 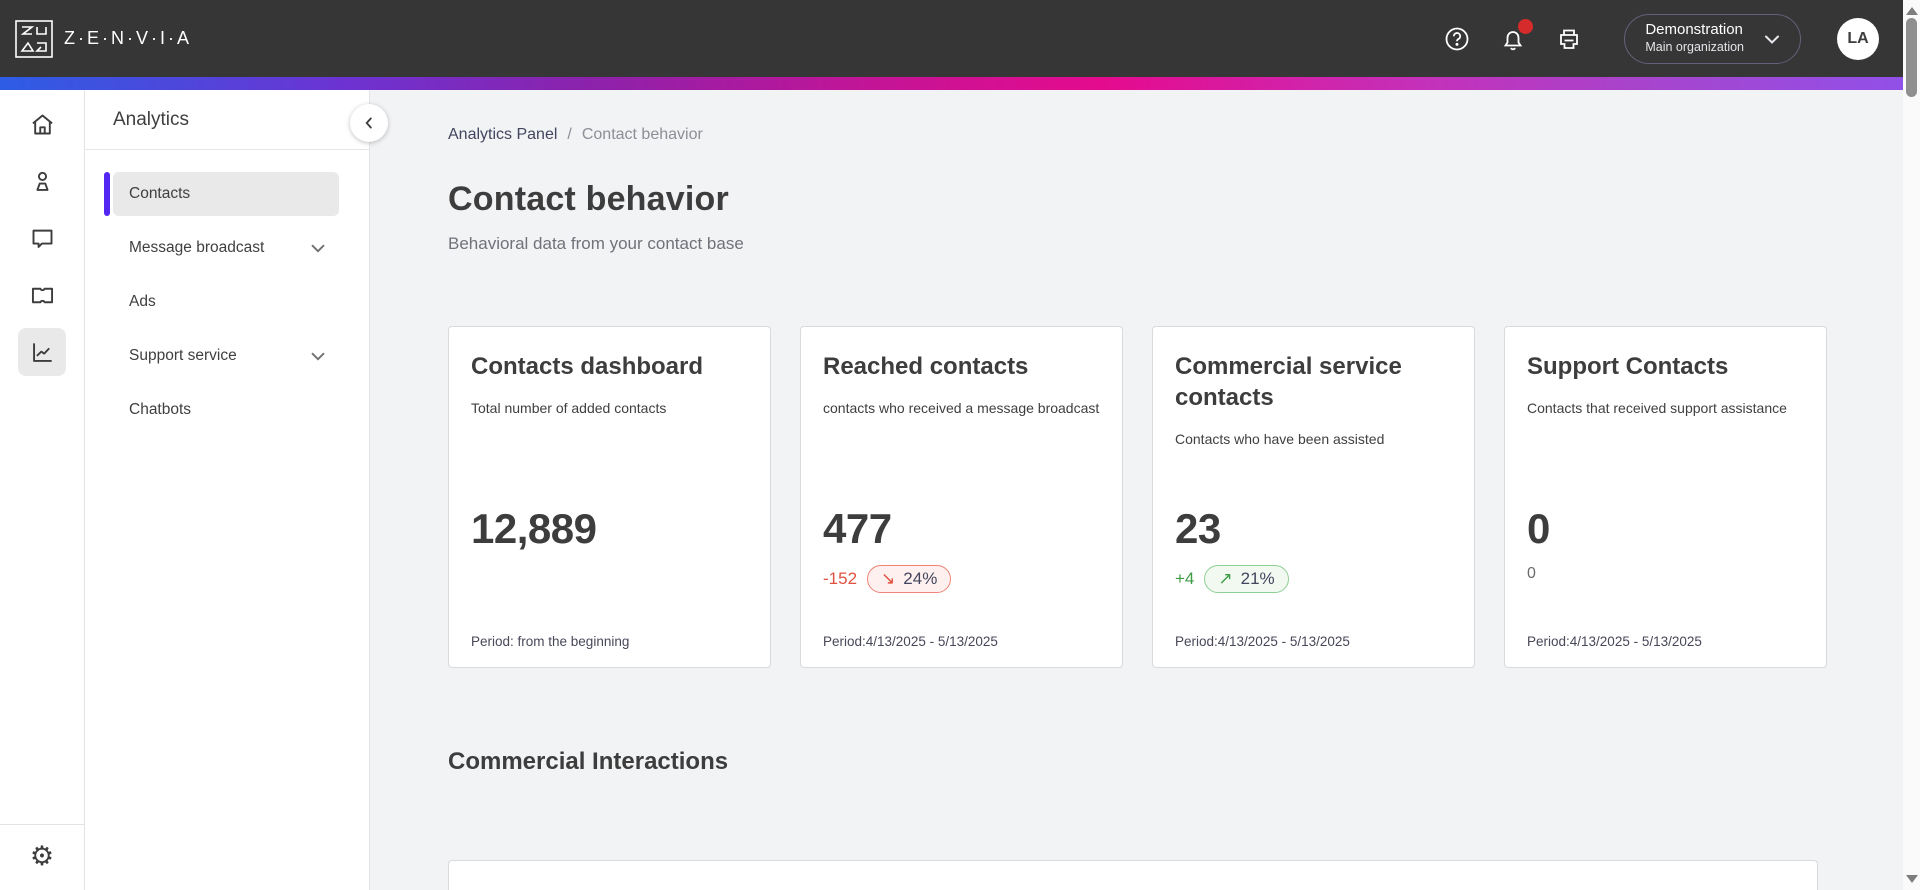 I want to click on trend-percent: 24%, so click(x=920, y=578).